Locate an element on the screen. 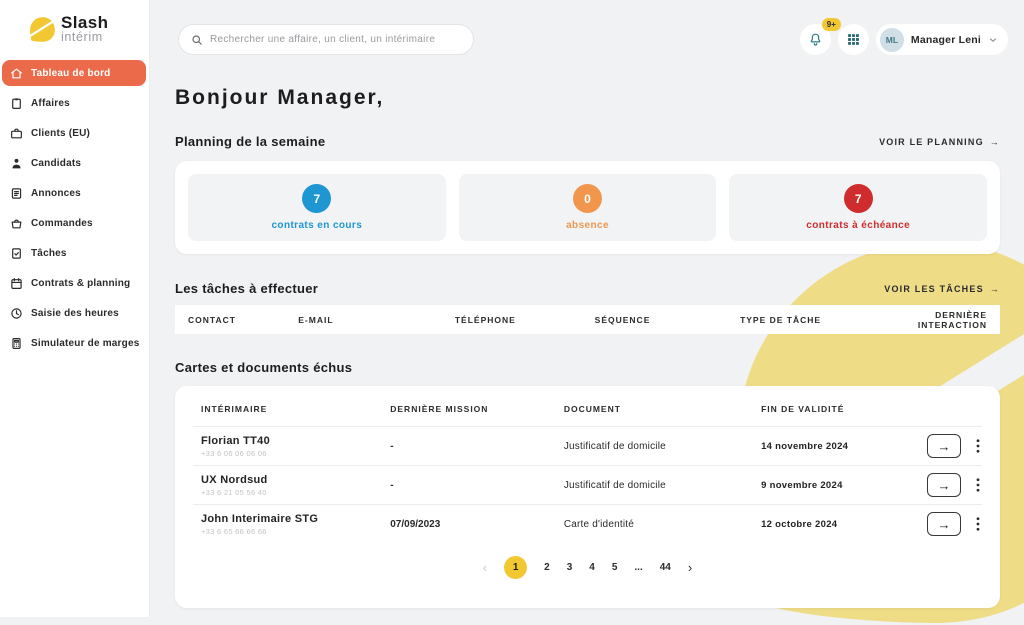  sidebar-item-annonces: Annonces is located at coordinates (74, 193).